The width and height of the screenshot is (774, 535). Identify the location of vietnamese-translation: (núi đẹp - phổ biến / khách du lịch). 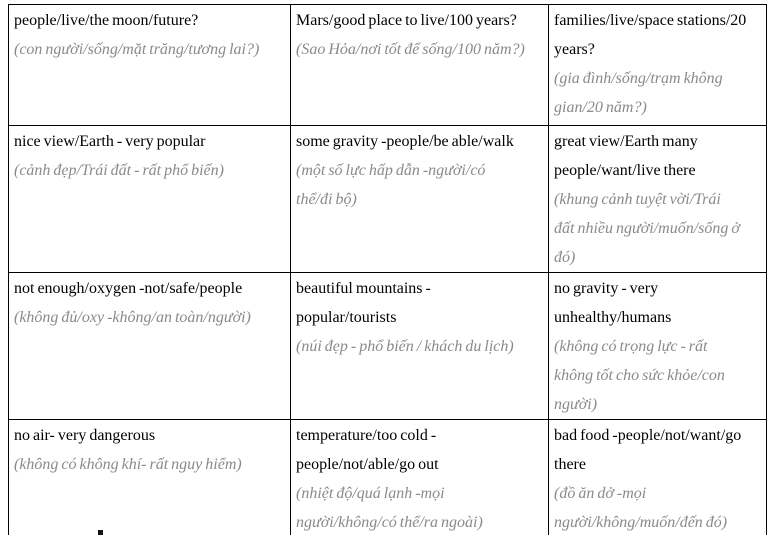
(405, 346).